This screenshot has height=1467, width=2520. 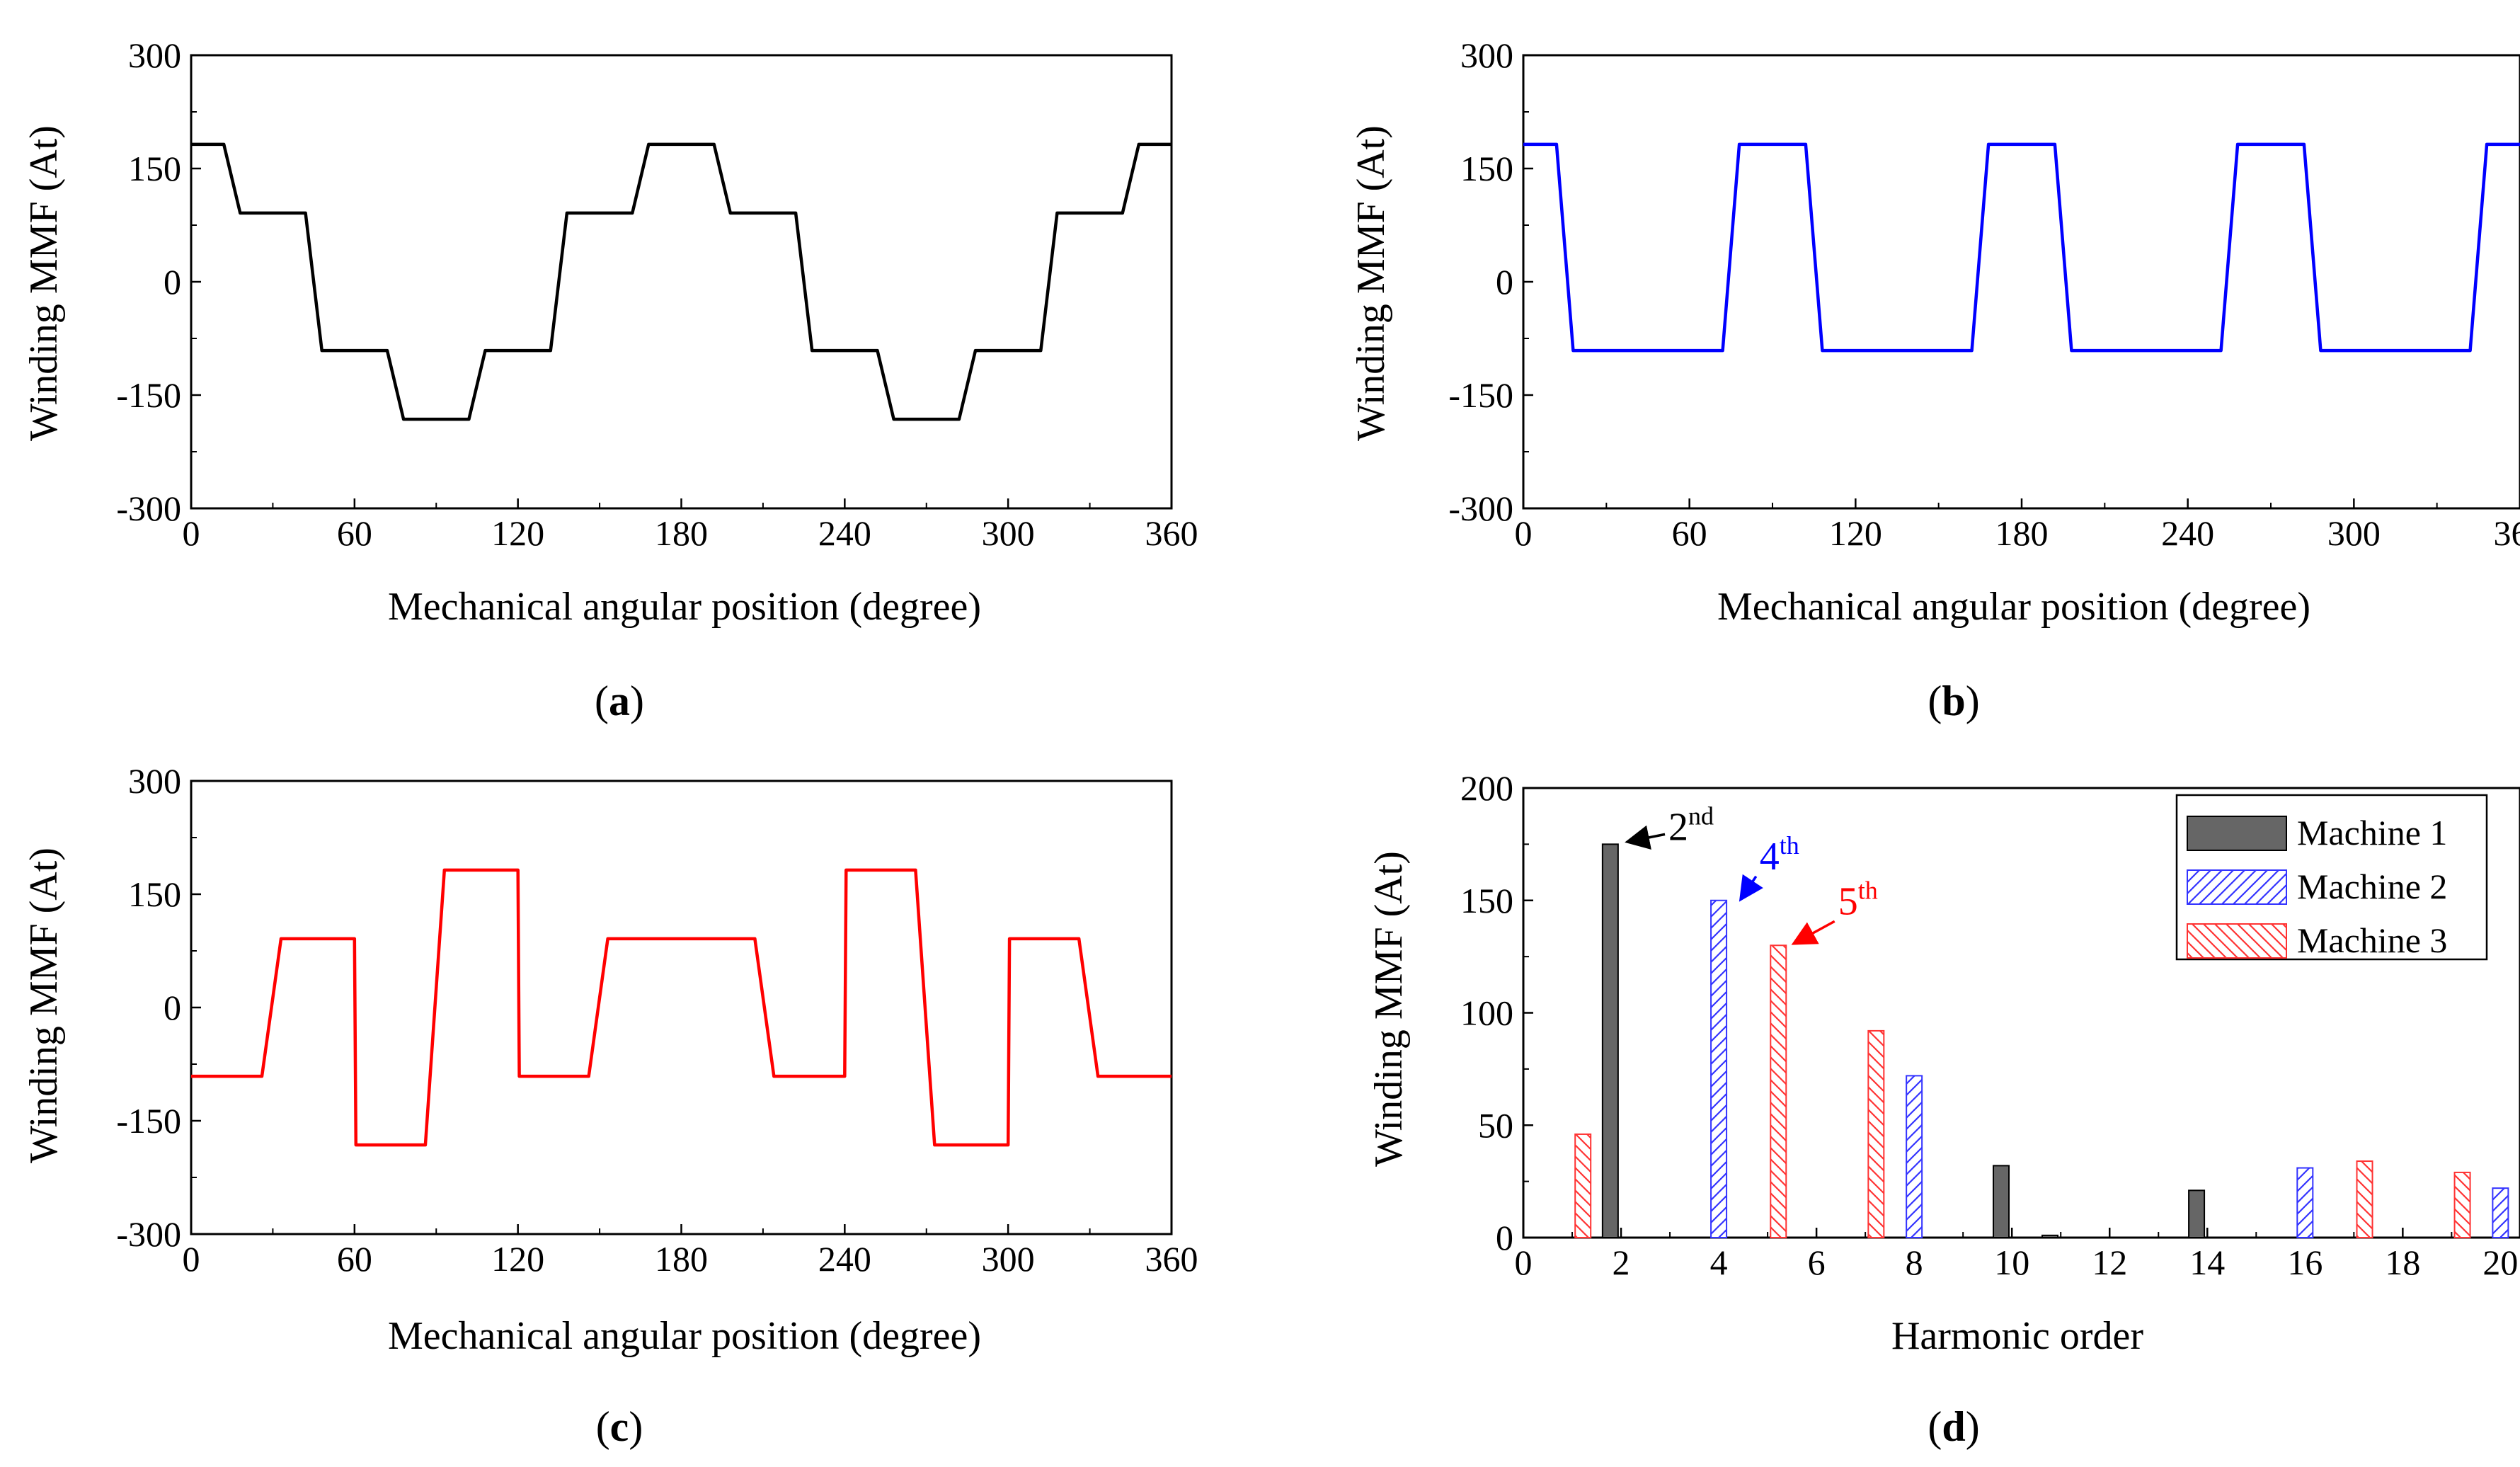 What do you see at coordinates (1487, 55) in the screenshot?
I see `y-tick-label-b: 300` at bounding box center [1487, 55].